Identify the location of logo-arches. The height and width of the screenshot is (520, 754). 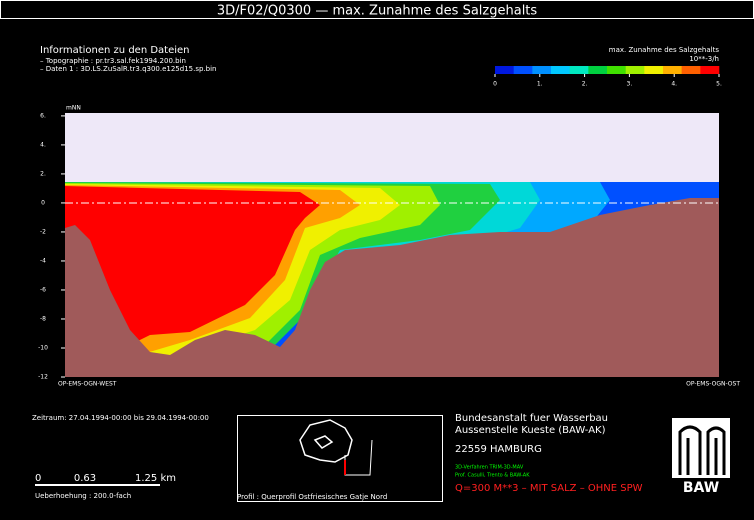
(702, 450).